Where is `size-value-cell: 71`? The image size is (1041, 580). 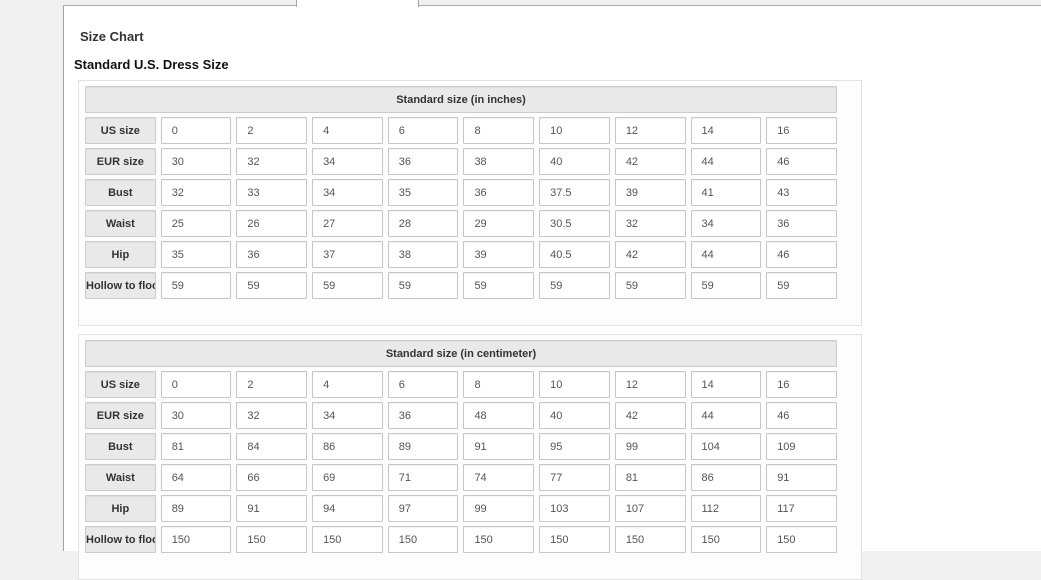 size-value-cell: 71 is located at coordinates (423, 477).